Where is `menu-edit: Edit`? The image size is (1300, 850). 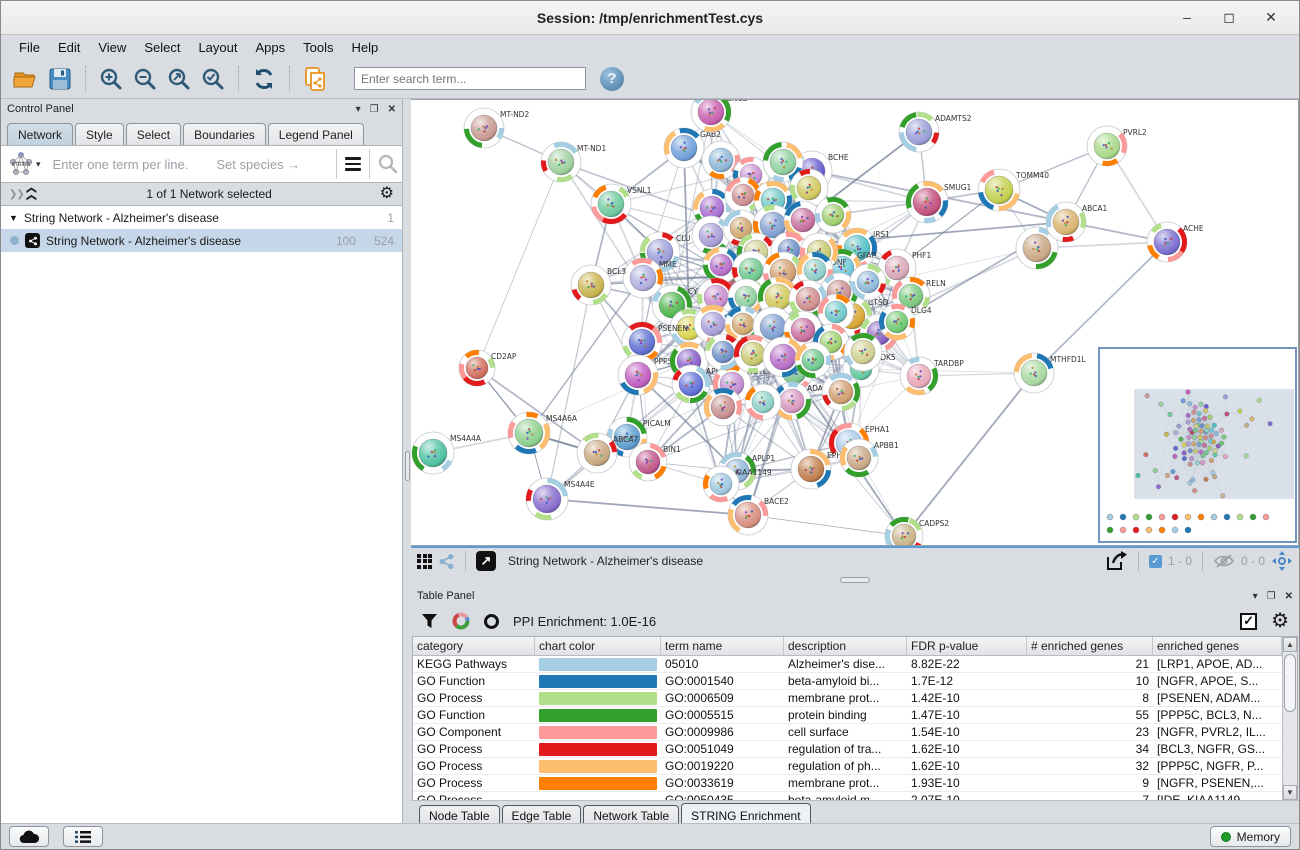
menu-edit: Edit is located at coordinates (69, 47).